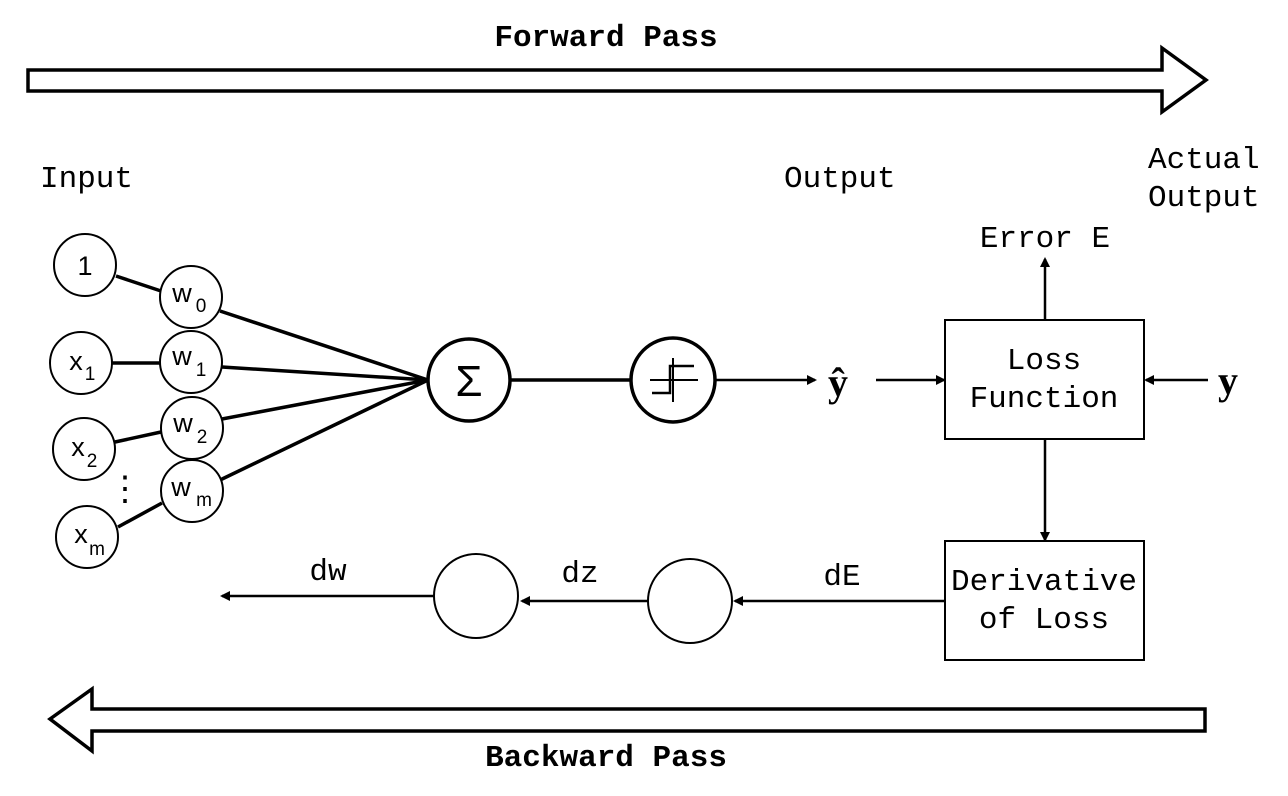 The width and height of the screenshot is (1288, 796). I want to click on output-label: Output, so click(840, 179).